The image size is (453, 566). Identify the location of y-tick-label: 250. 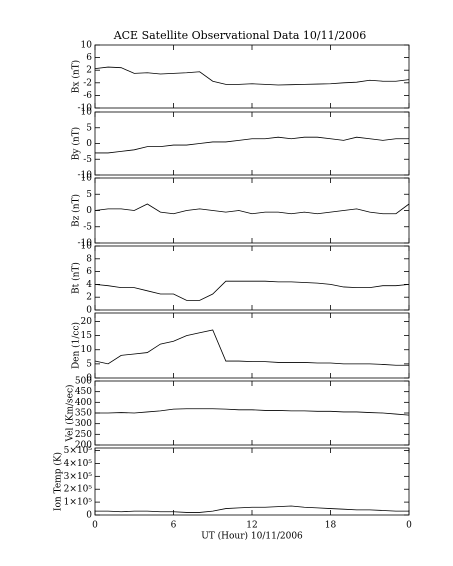
(83, 435).